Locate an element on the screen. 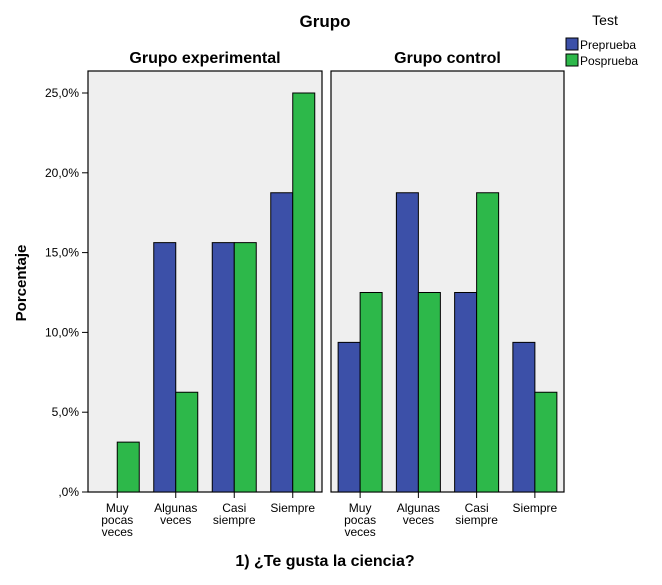 The height and width of the screenshot is (585, 662). legend-label: Posprueba is located at coordinates (609, 61).